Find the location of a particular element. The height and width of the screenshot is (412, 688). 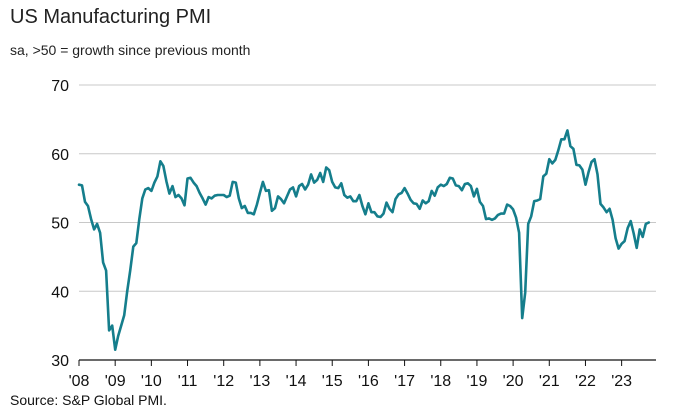

x-tick-label: '20 is located at coordinates (513, 381).